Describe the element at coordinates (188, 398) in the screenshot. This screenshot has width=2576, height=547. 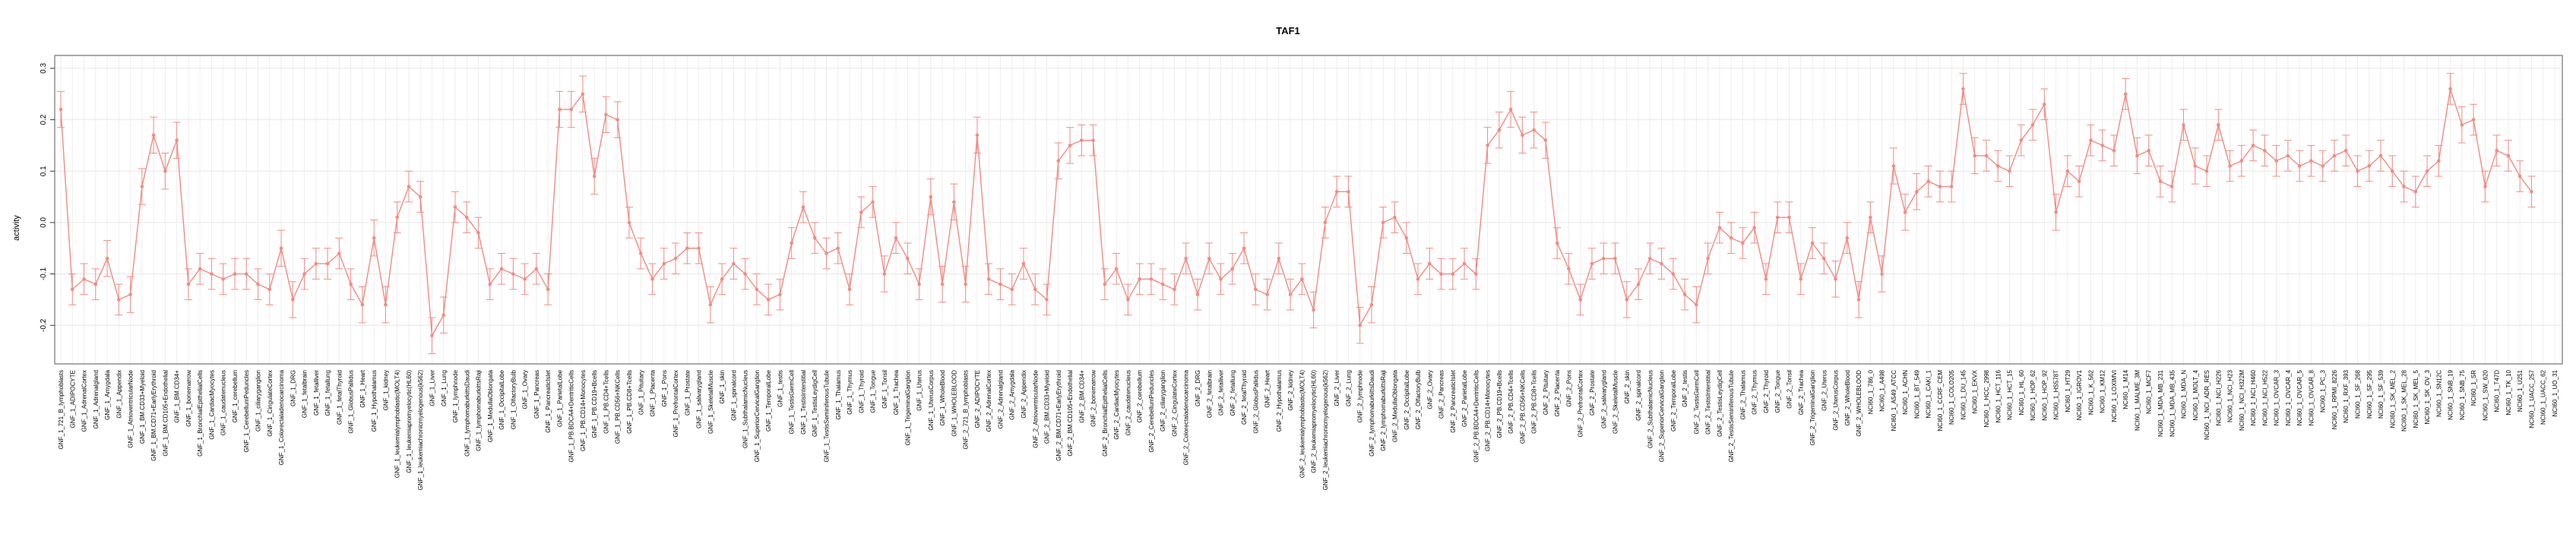
I see `x-tick-label: GNF_1_bonemarrow` at that location.